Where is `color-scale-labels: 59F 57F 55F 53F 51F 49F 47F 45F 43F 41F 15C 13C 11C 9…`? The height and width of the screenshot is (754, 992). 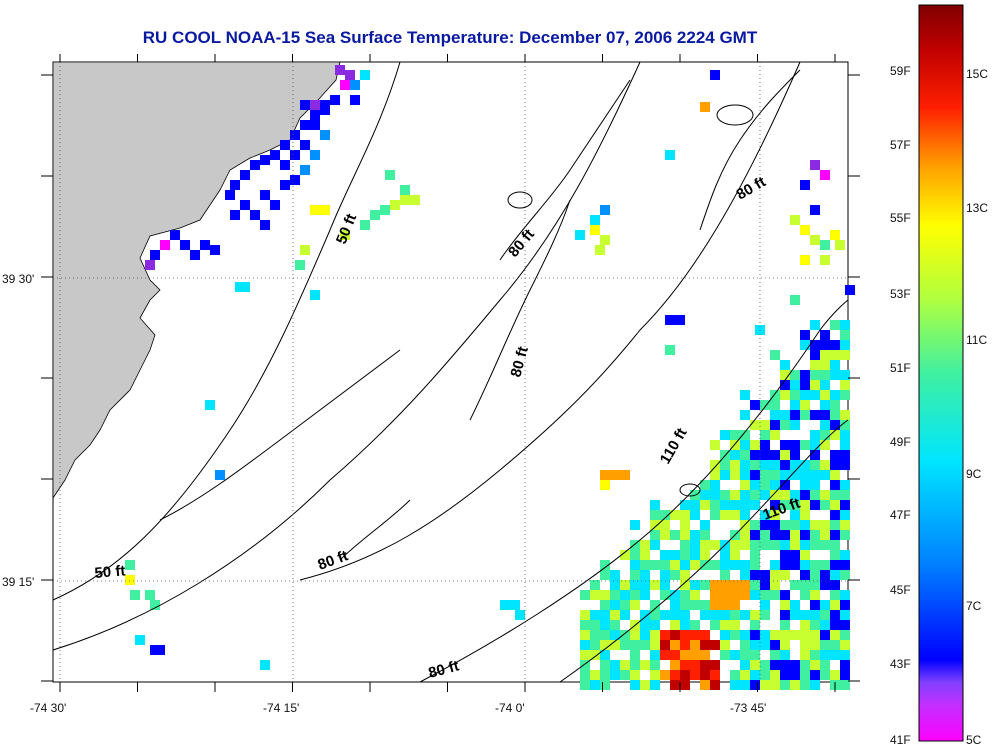
color-scale-labels: 59F 57F 55F 53F 51F 49F 47F 45F 43F 41F 15C 13C 11C 9… is located at coordinates (939, 405).